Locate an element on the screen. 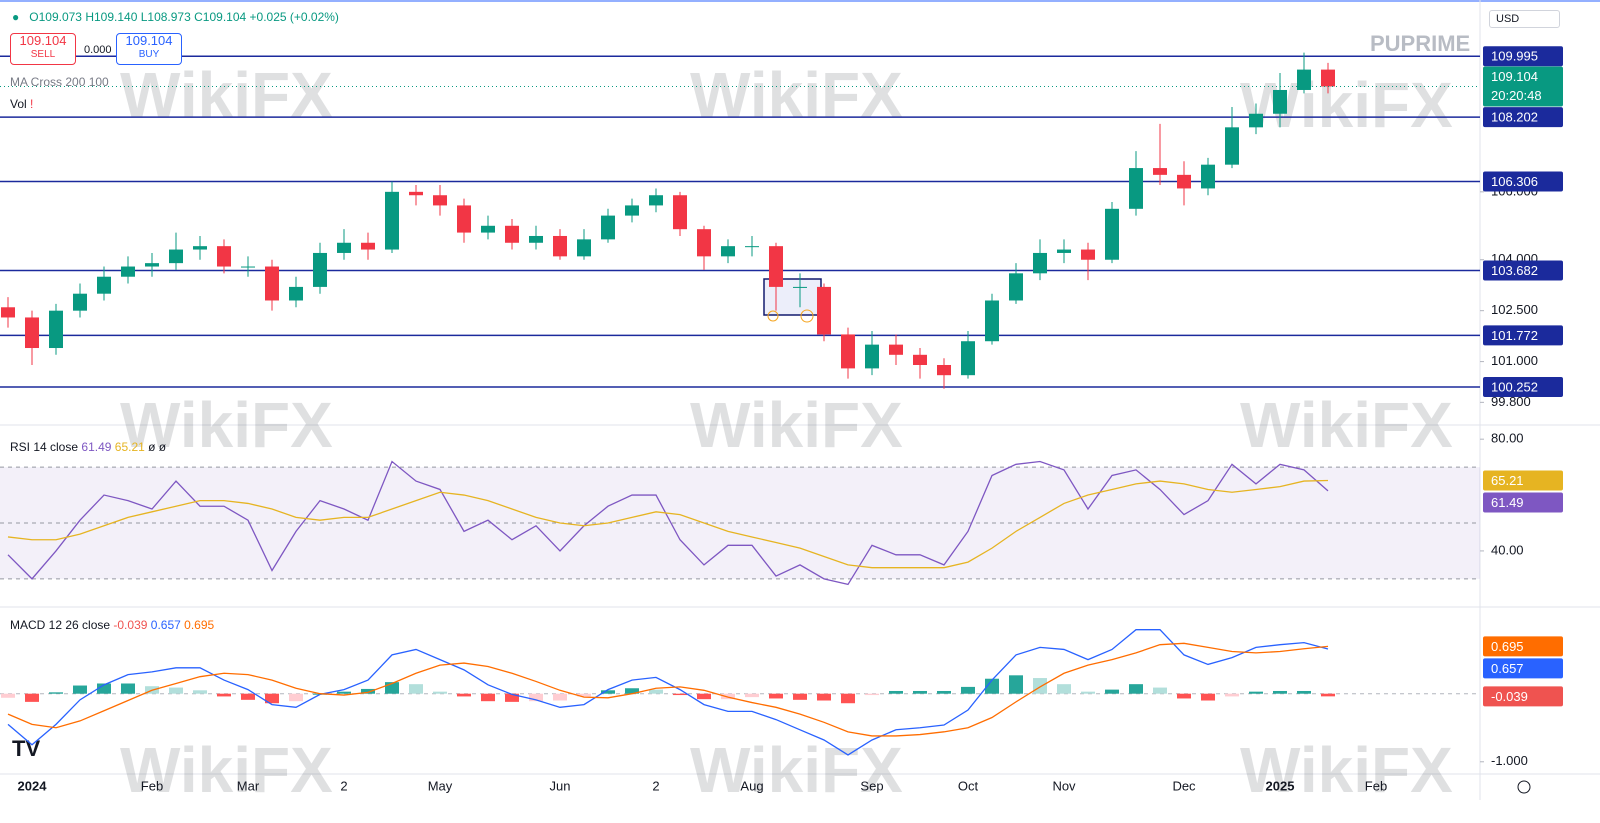 Image resolution: width=1600 pixels, height=823 pixels. level-label-bg is located at coordinates (1523, 56).